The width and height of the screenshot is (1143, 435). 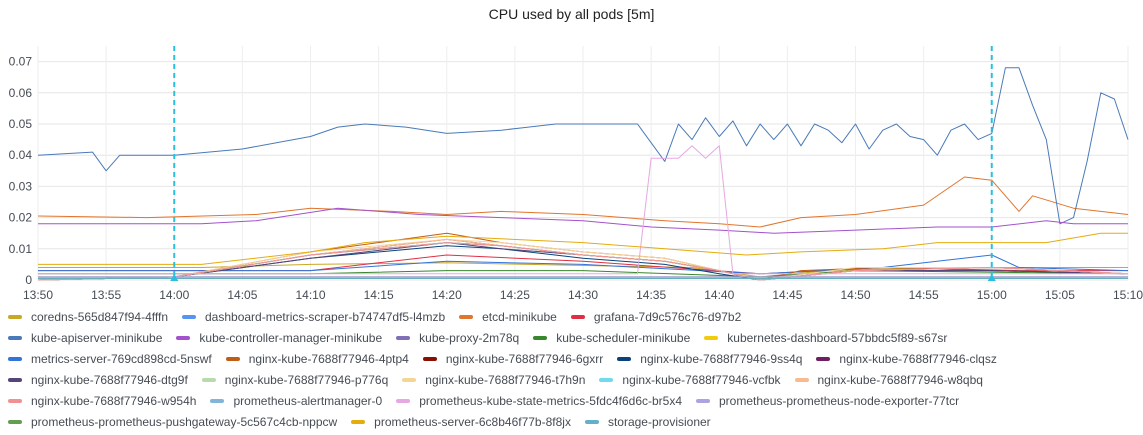 I want to click on legend-item: kube-controller-manager-minikube, so click(x=279, y=338).